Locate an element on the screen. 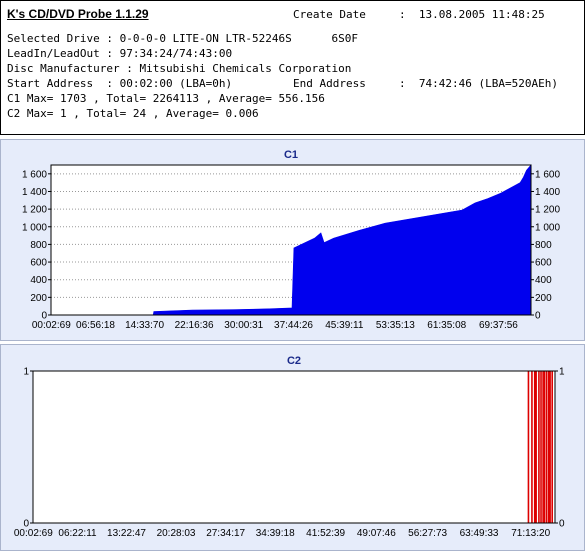  y-tick-label-right: 1 200 is located at coordinates (547, 210).